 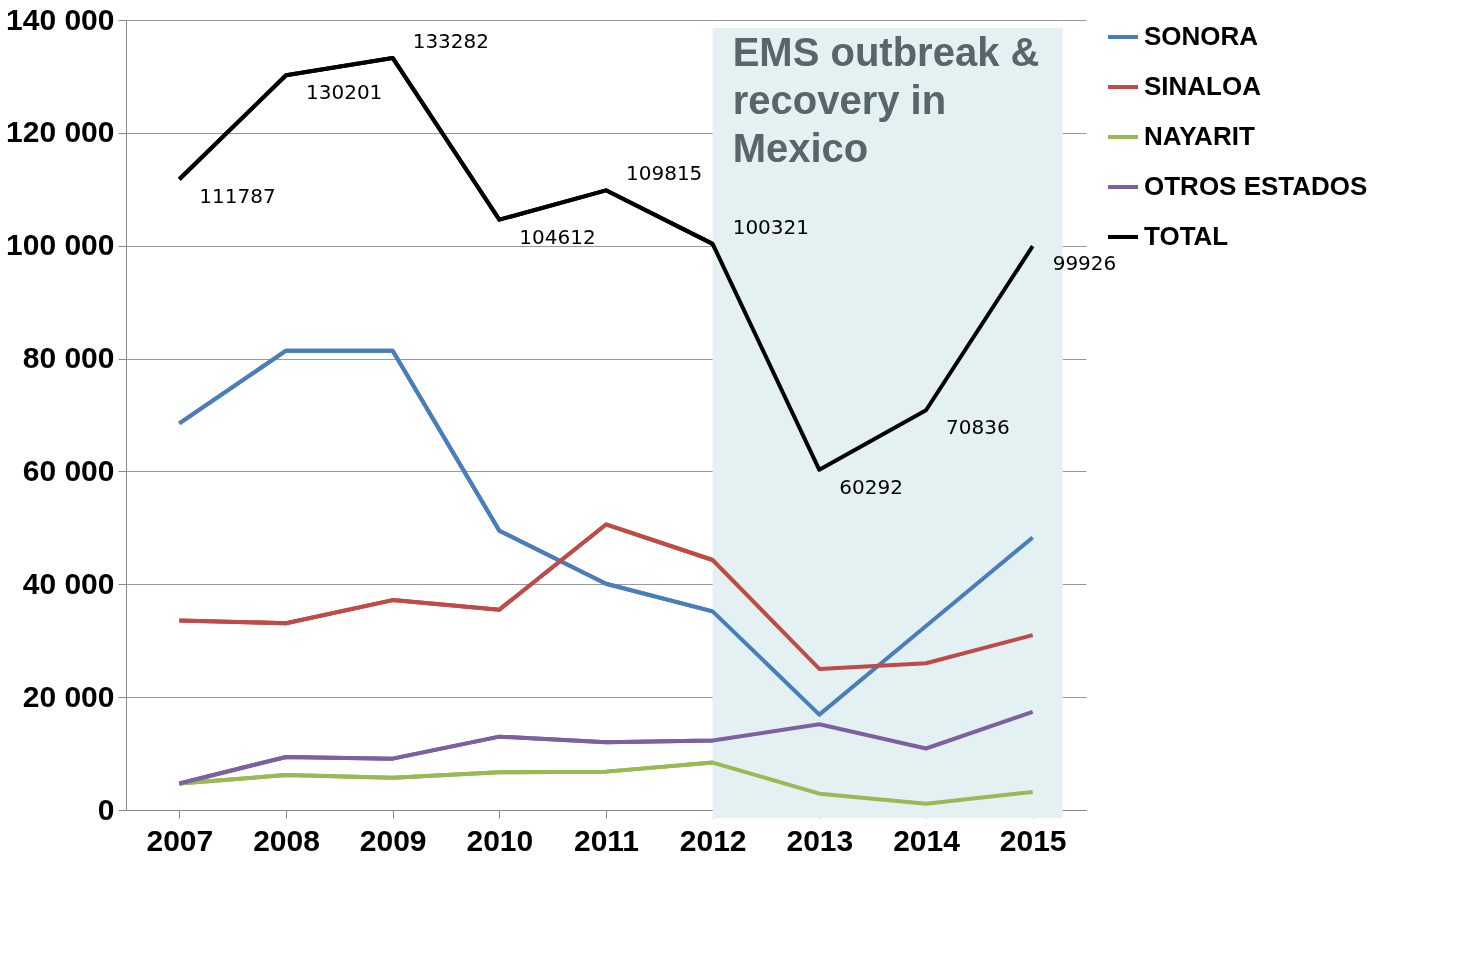 I want to click on x-tick-label: 2009, so click(x=393, y=840).